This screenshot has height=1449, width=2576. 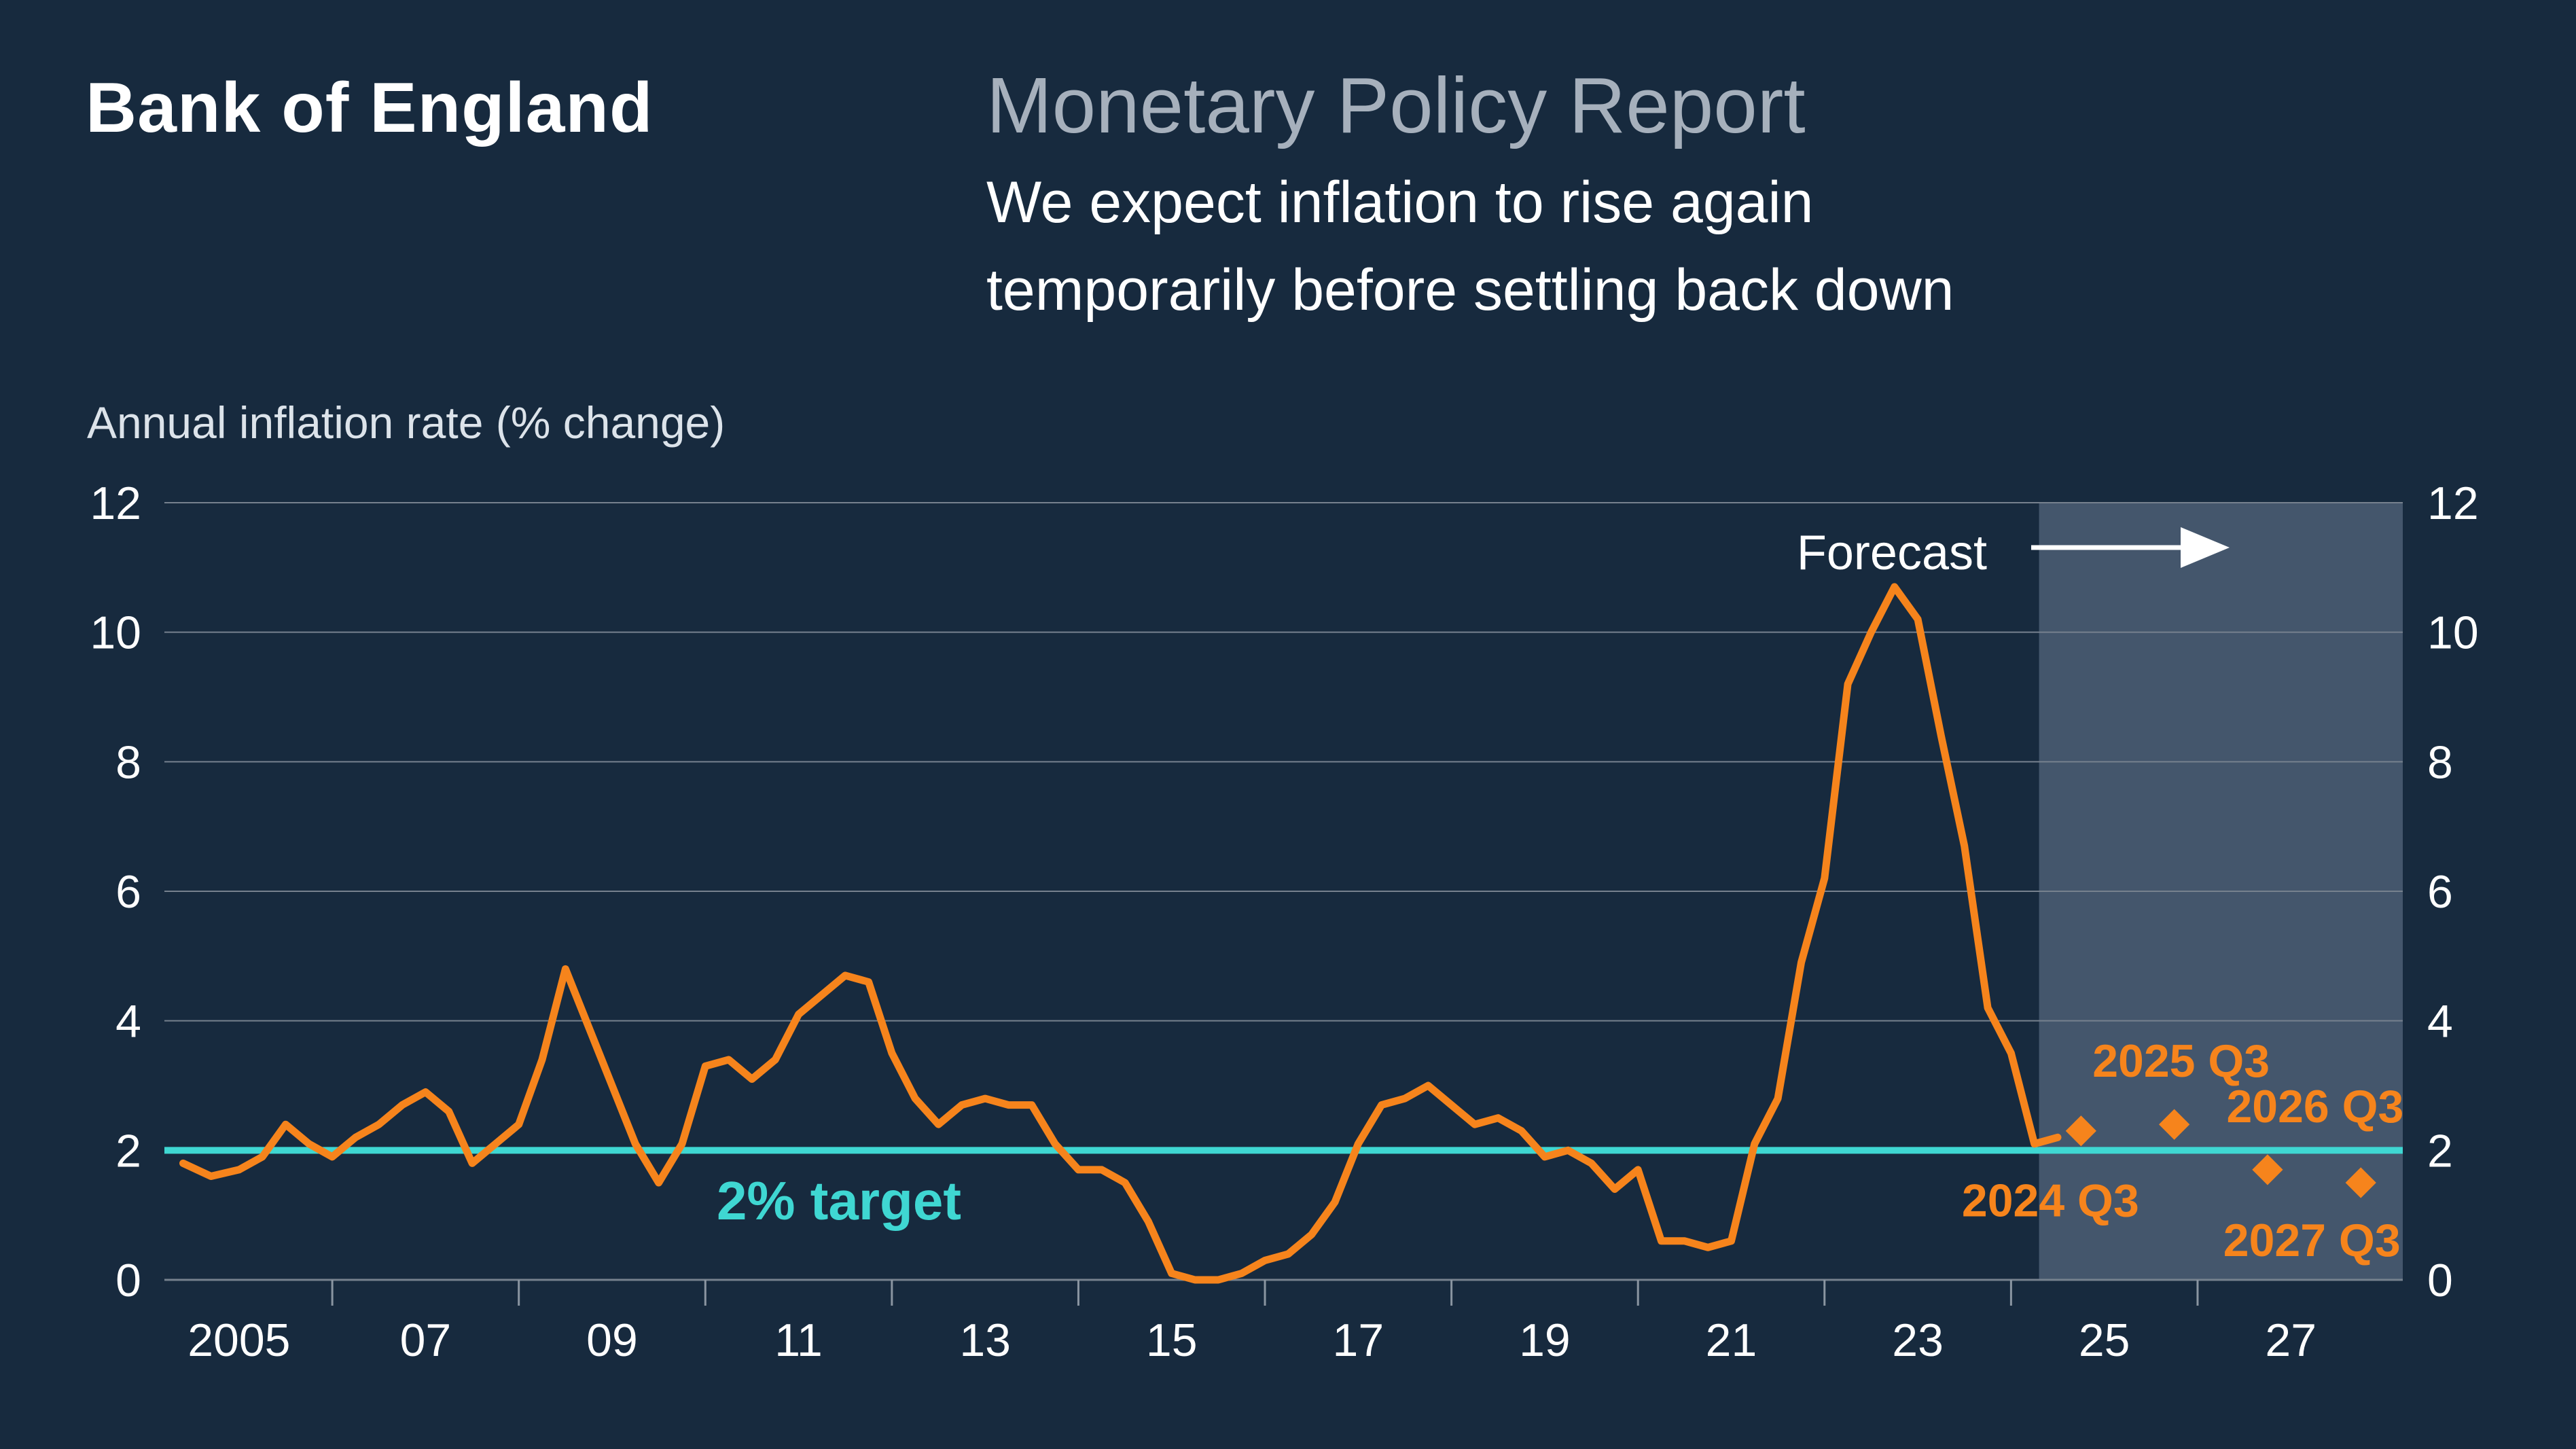 What do you see at coordinates (2440, 892) in the screenshot?
I see `y-tick-label-right: 6` at bounding box center [2440, 892].